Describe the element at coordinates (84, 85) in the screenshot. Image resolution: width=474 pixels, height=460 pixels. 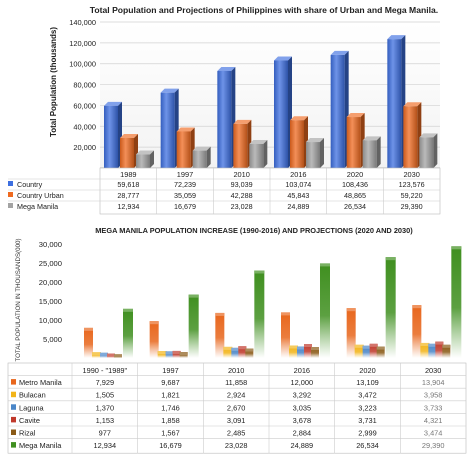
I see `chart-1-y-tick-label: 80,000` at that location.